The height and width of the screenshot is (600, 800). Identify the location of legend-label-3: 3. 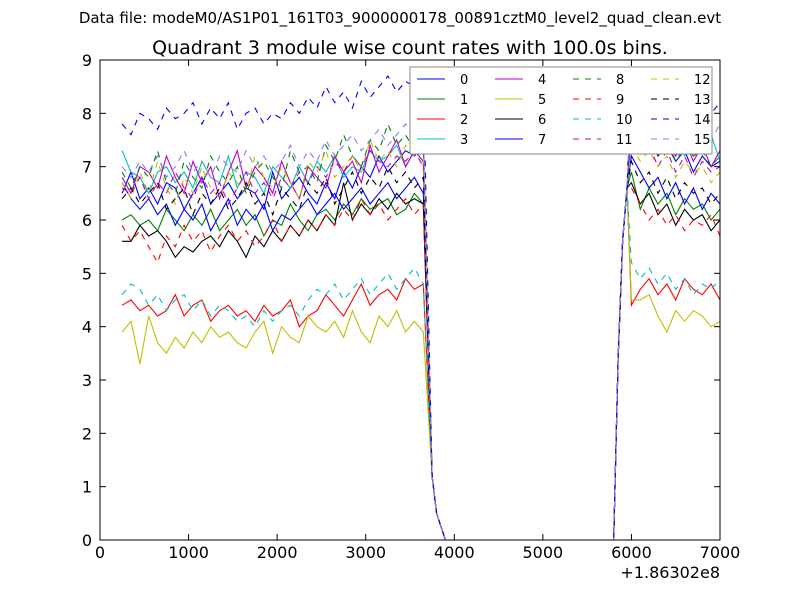
(464, 140).